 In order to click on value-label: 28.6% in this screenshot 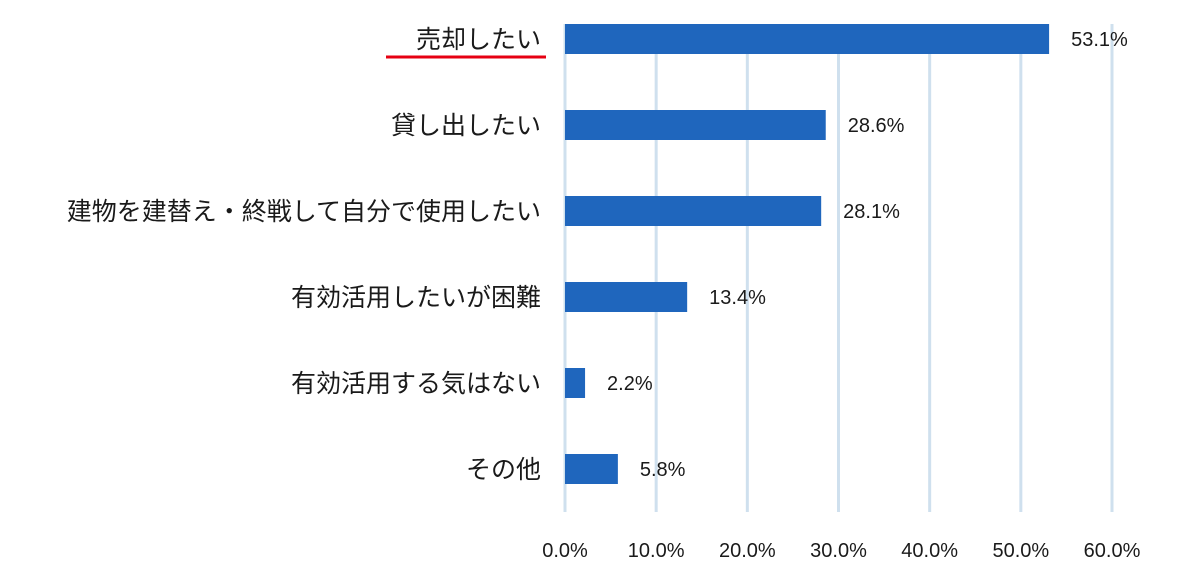, I will do `click(876, 126)`.